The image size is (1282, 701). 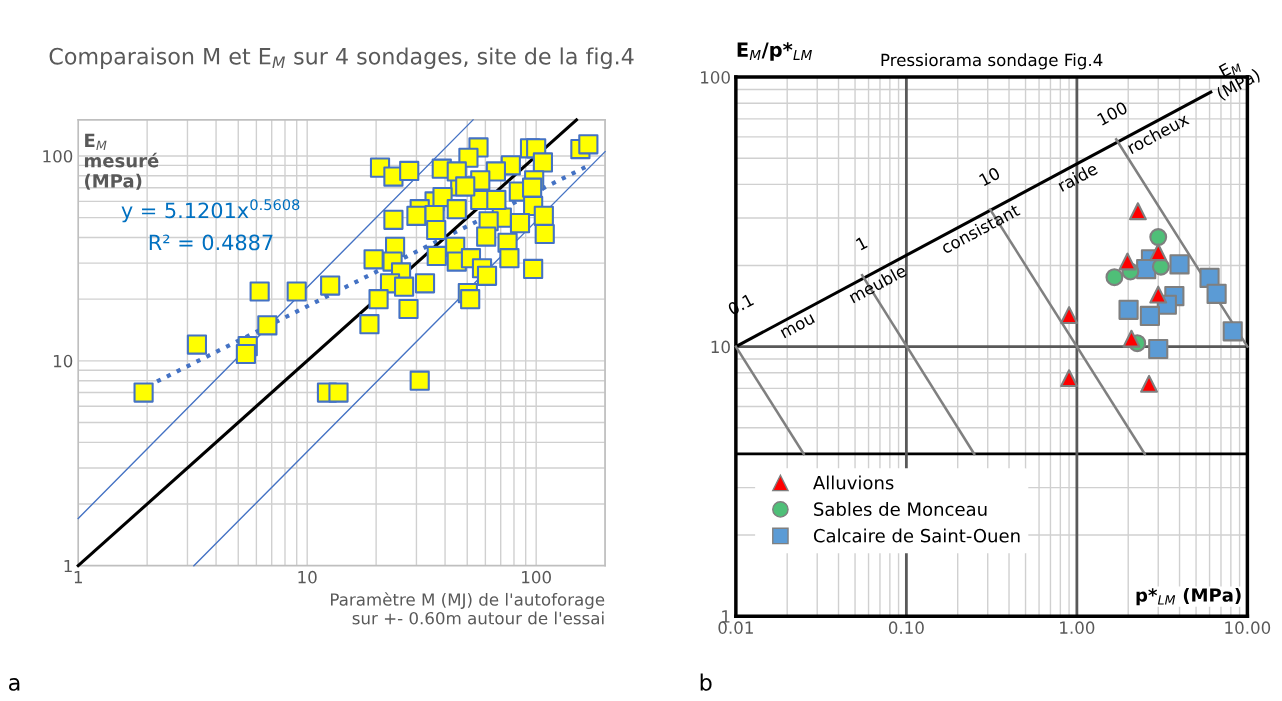 What do you see at coordinates (1077, 627) in the screenshot?
I see `x-tick-label: 1.00` at bounding box center [1077, 627].